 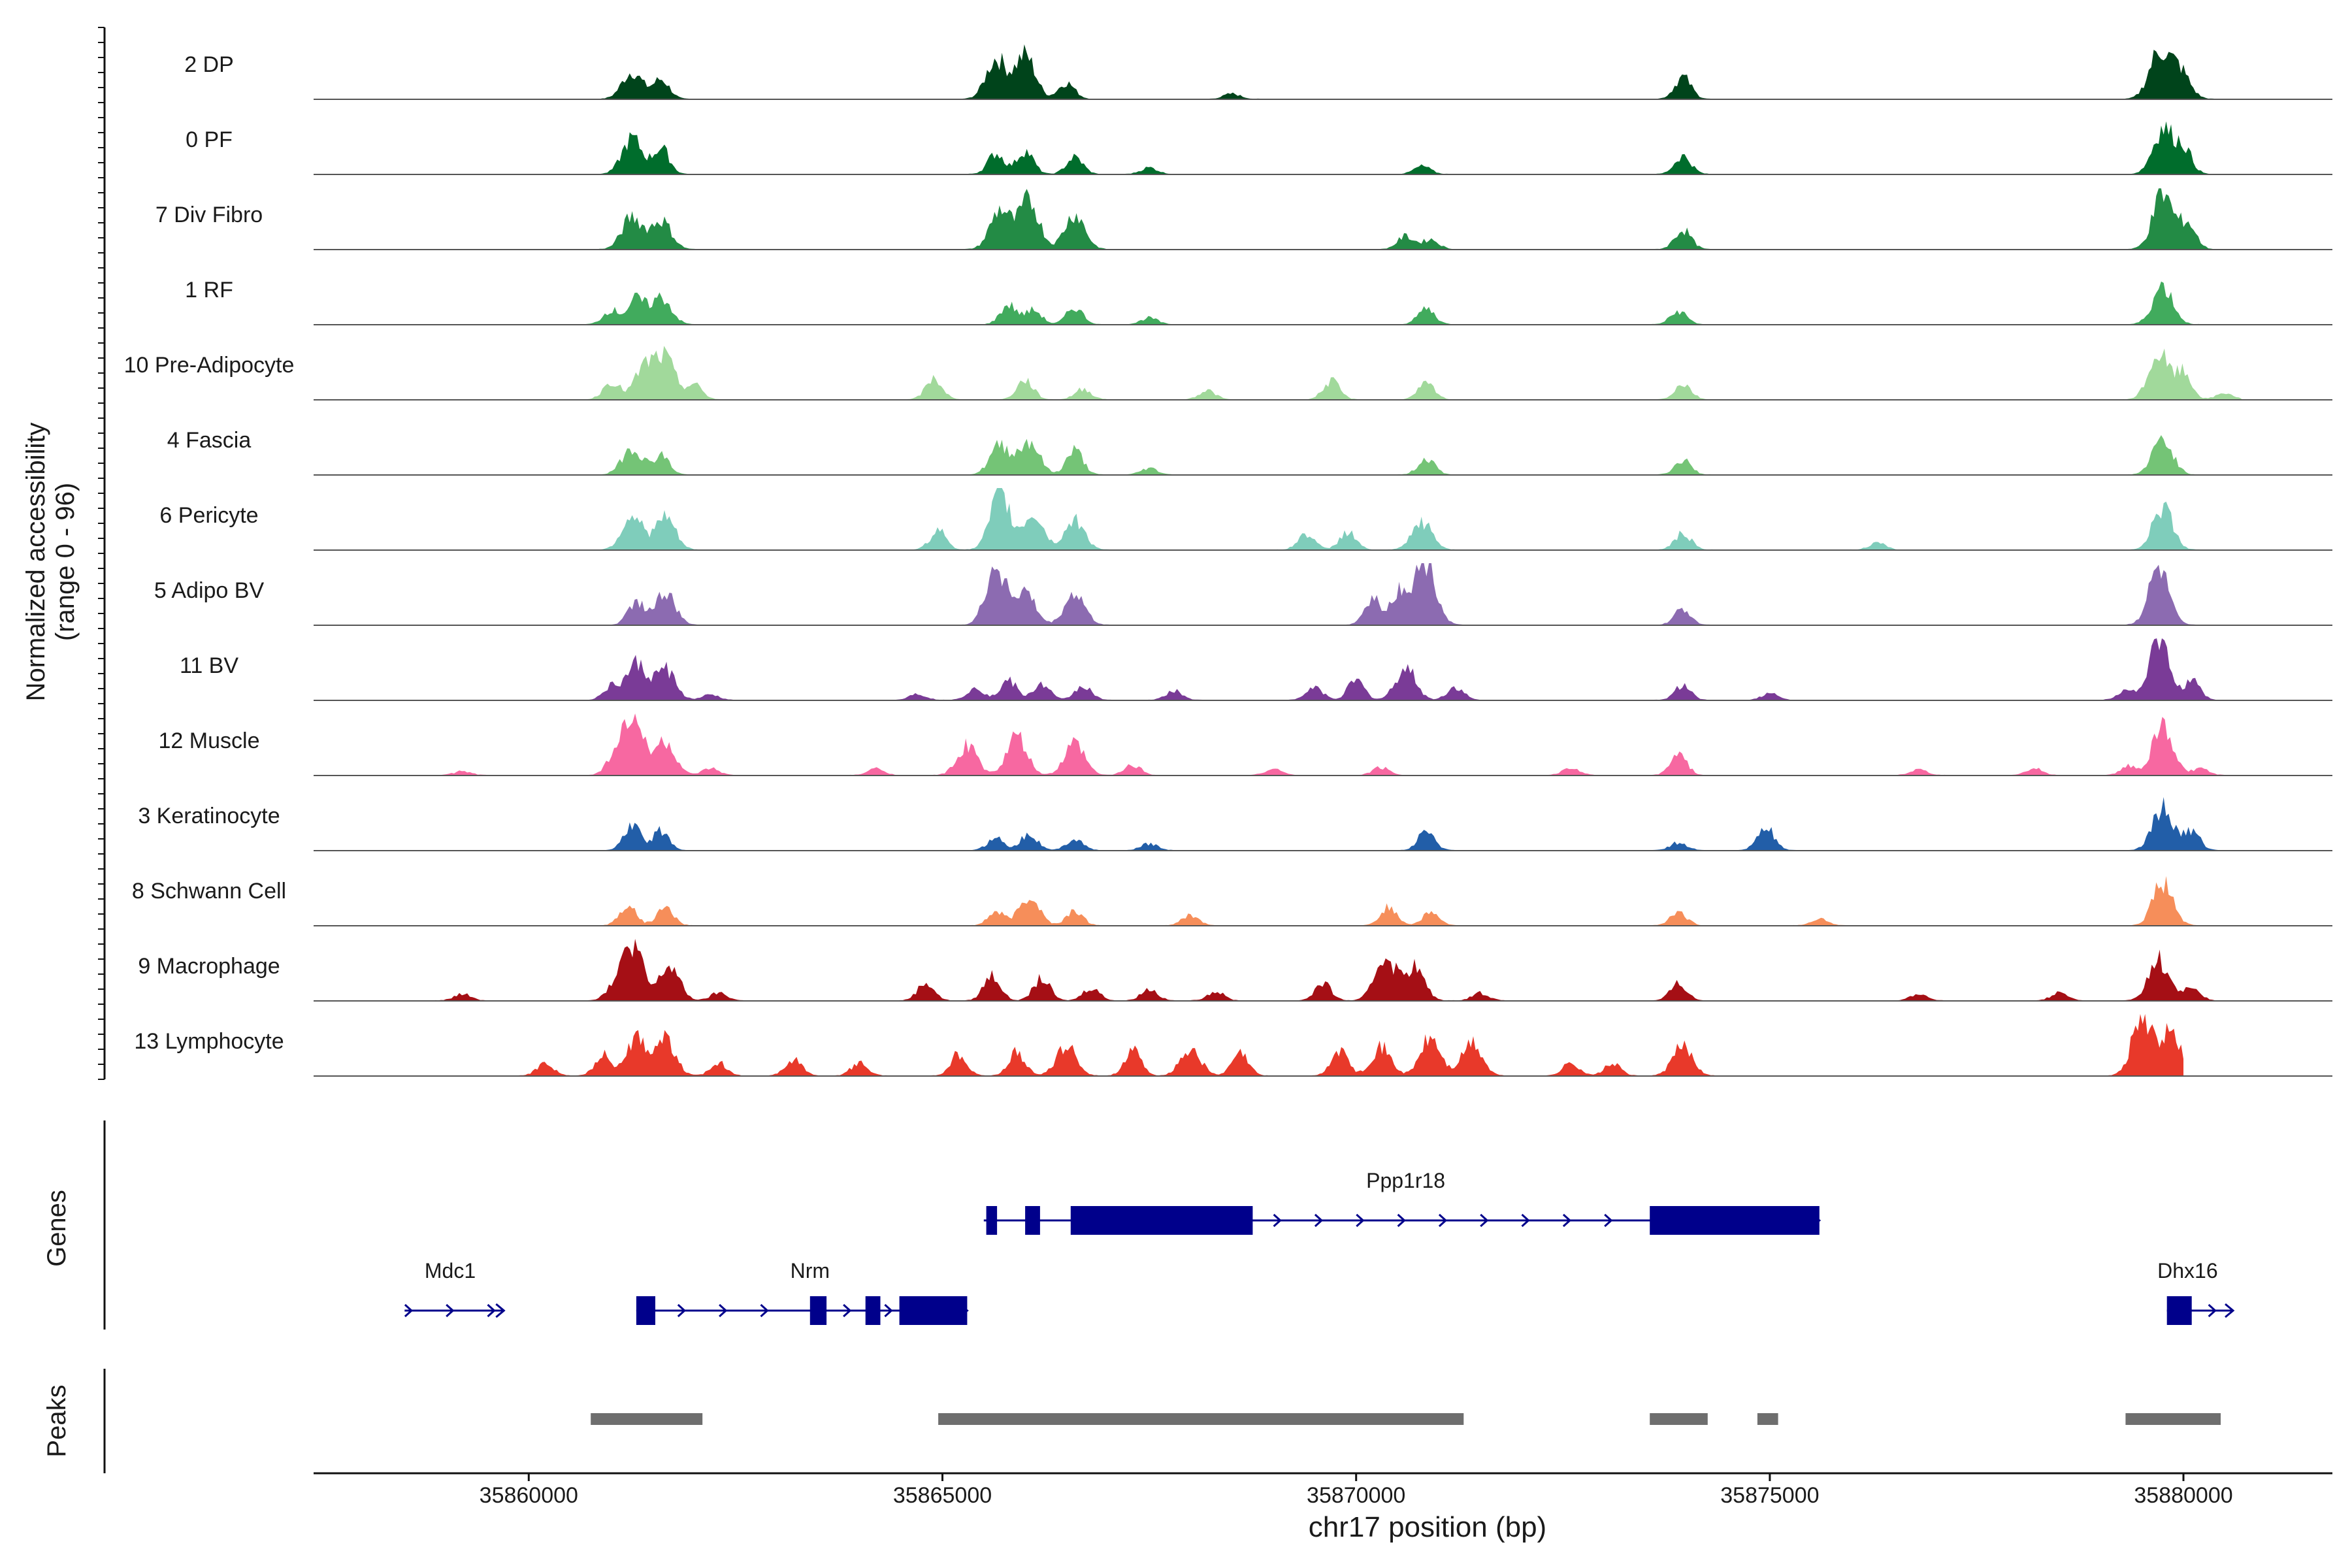 What do you see at coordinates (209, 215) in the screenshot?
I see `track-label: 7 Div Fibro` at bounding box center [209, 215].